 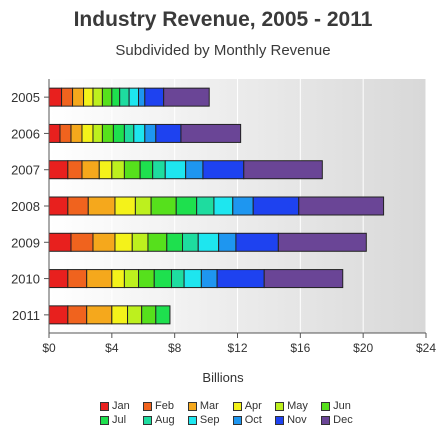 What do you see at coordinates (223, 170) in the screenshot?
I see `bar-segment-2007-nov` at bounding box center [223, 170].